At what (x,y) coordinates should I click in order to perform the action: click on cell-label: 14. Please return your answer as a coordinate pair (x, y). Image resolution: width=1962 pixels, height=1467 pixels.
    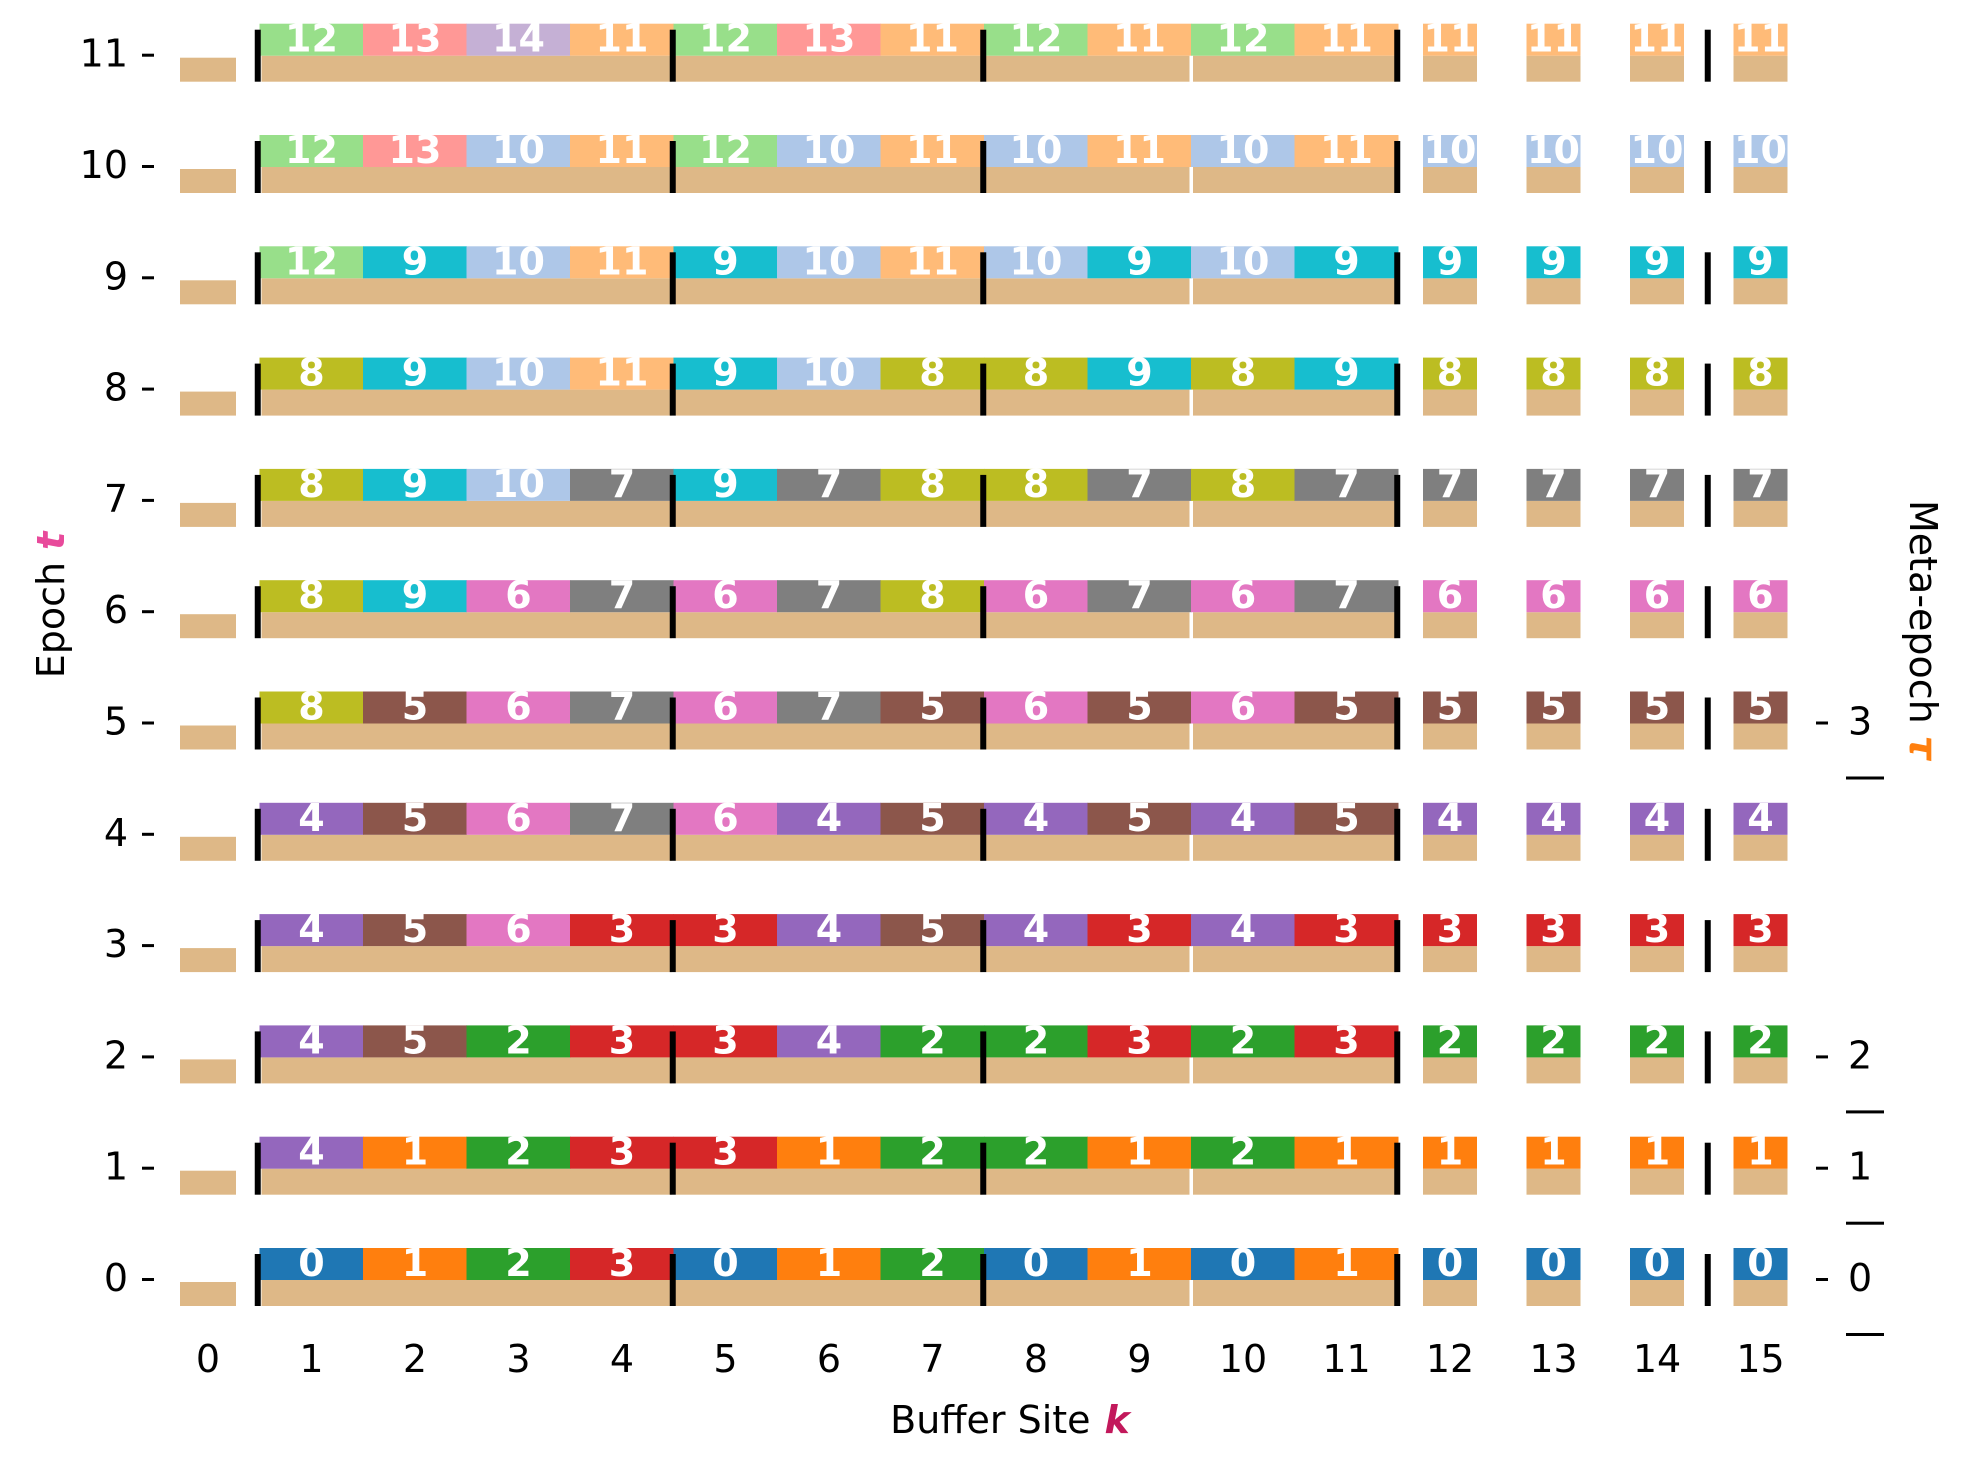
    Looking at the image, I should click on (518, 39).